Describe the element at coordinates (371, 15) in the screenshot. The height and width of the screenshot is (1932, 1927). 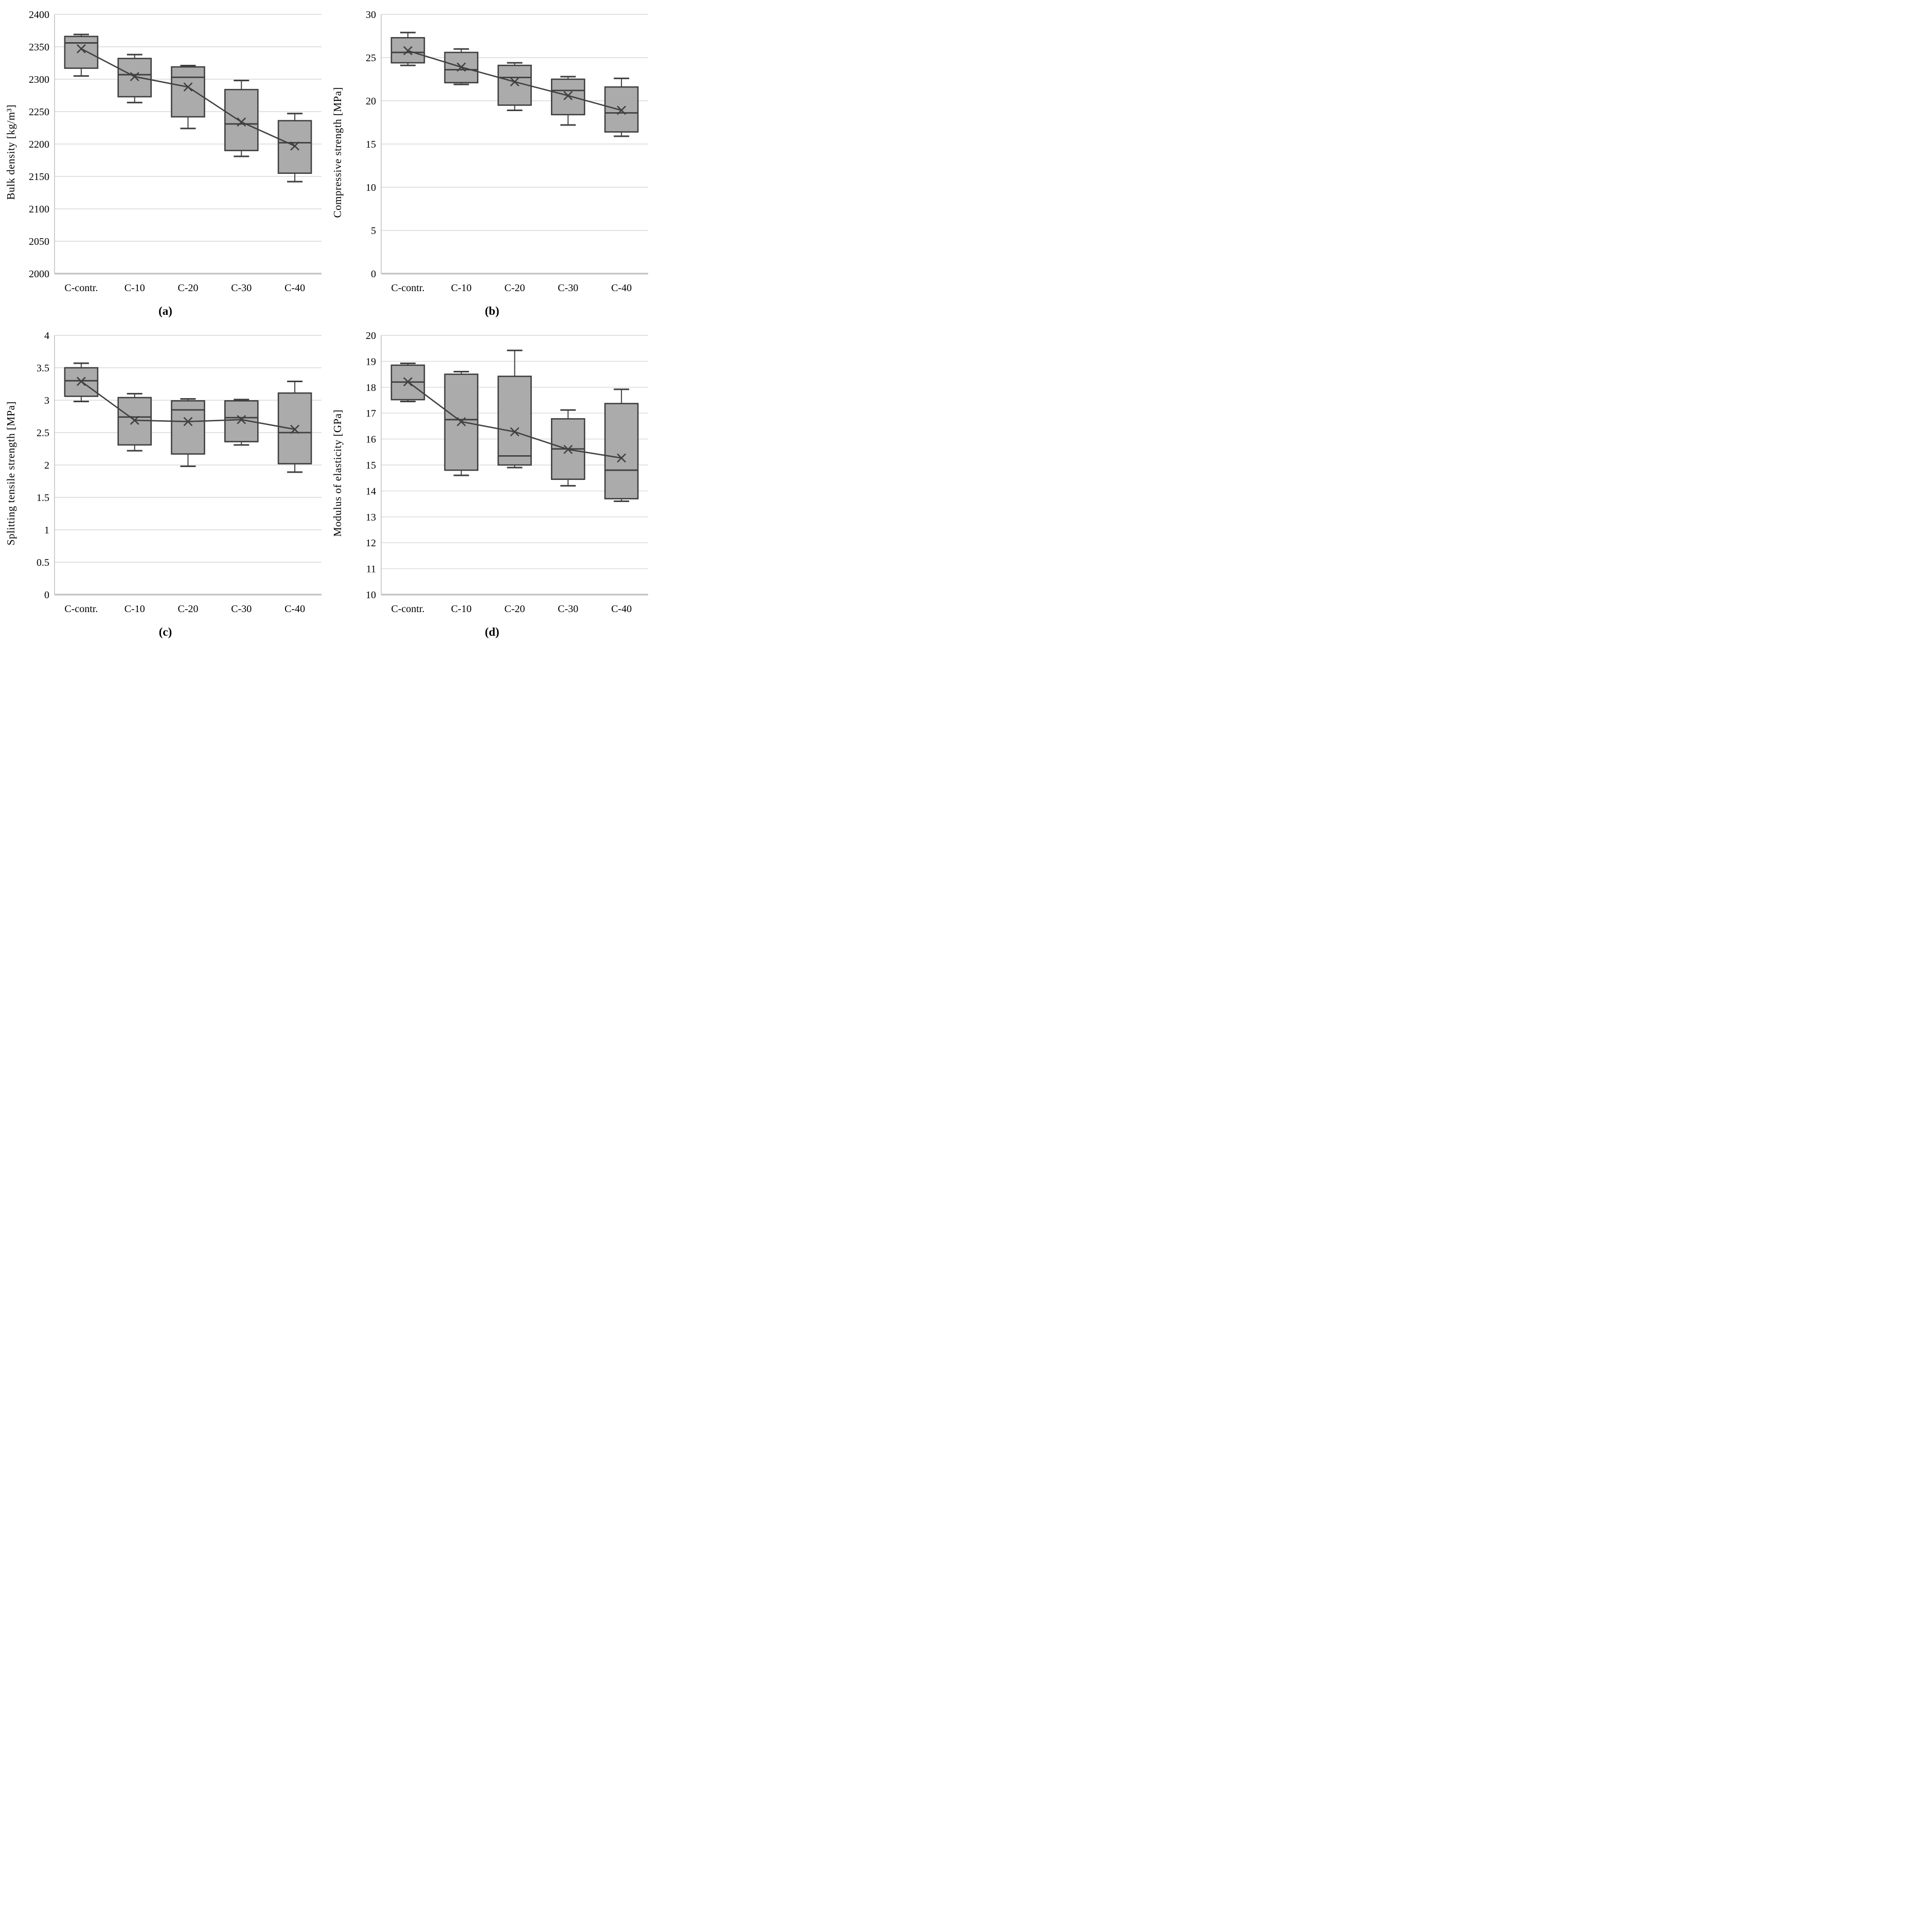
I see `y-tick-label: 30` at that location.